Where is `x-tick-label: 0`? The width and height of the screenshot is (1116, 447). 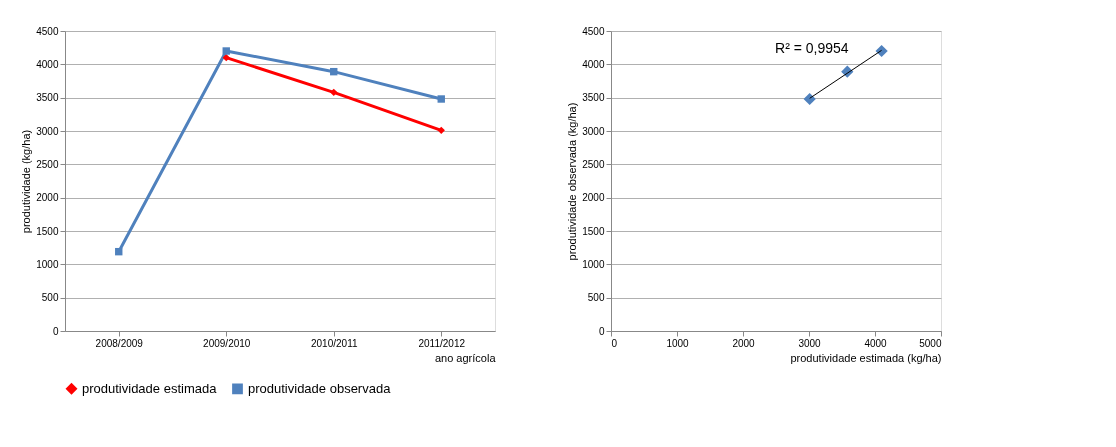
x-tick-label: 0 is located at coordinates (614, 343).